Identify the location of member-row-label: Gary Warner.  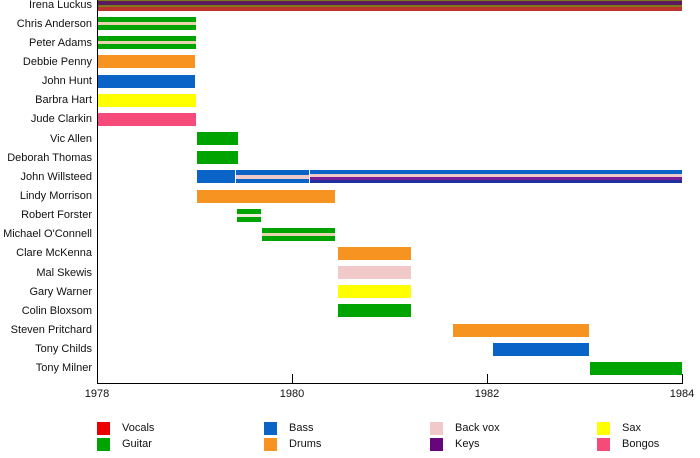
(60, 291).